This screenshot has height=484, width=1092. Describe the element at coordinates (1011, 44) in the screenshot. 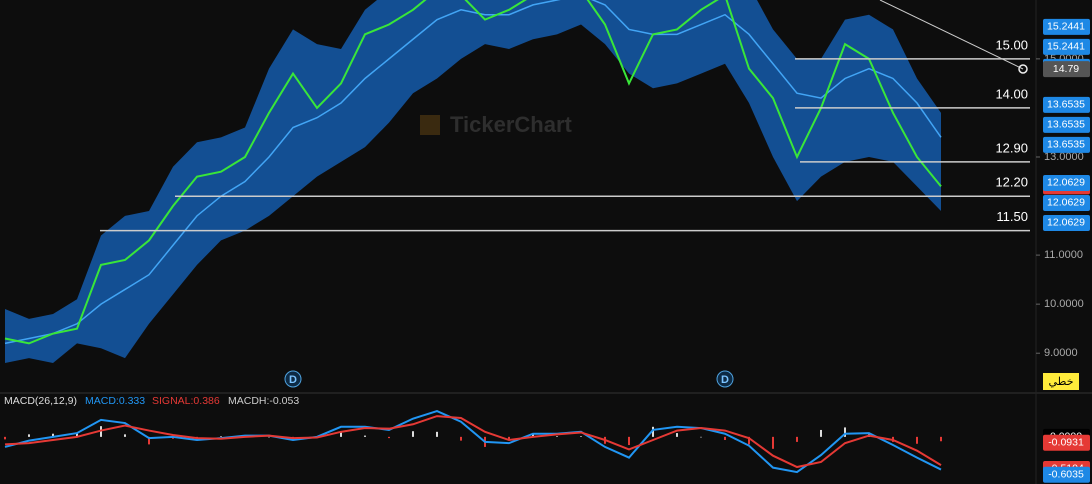

I see `level-label: 15.00` at that location.